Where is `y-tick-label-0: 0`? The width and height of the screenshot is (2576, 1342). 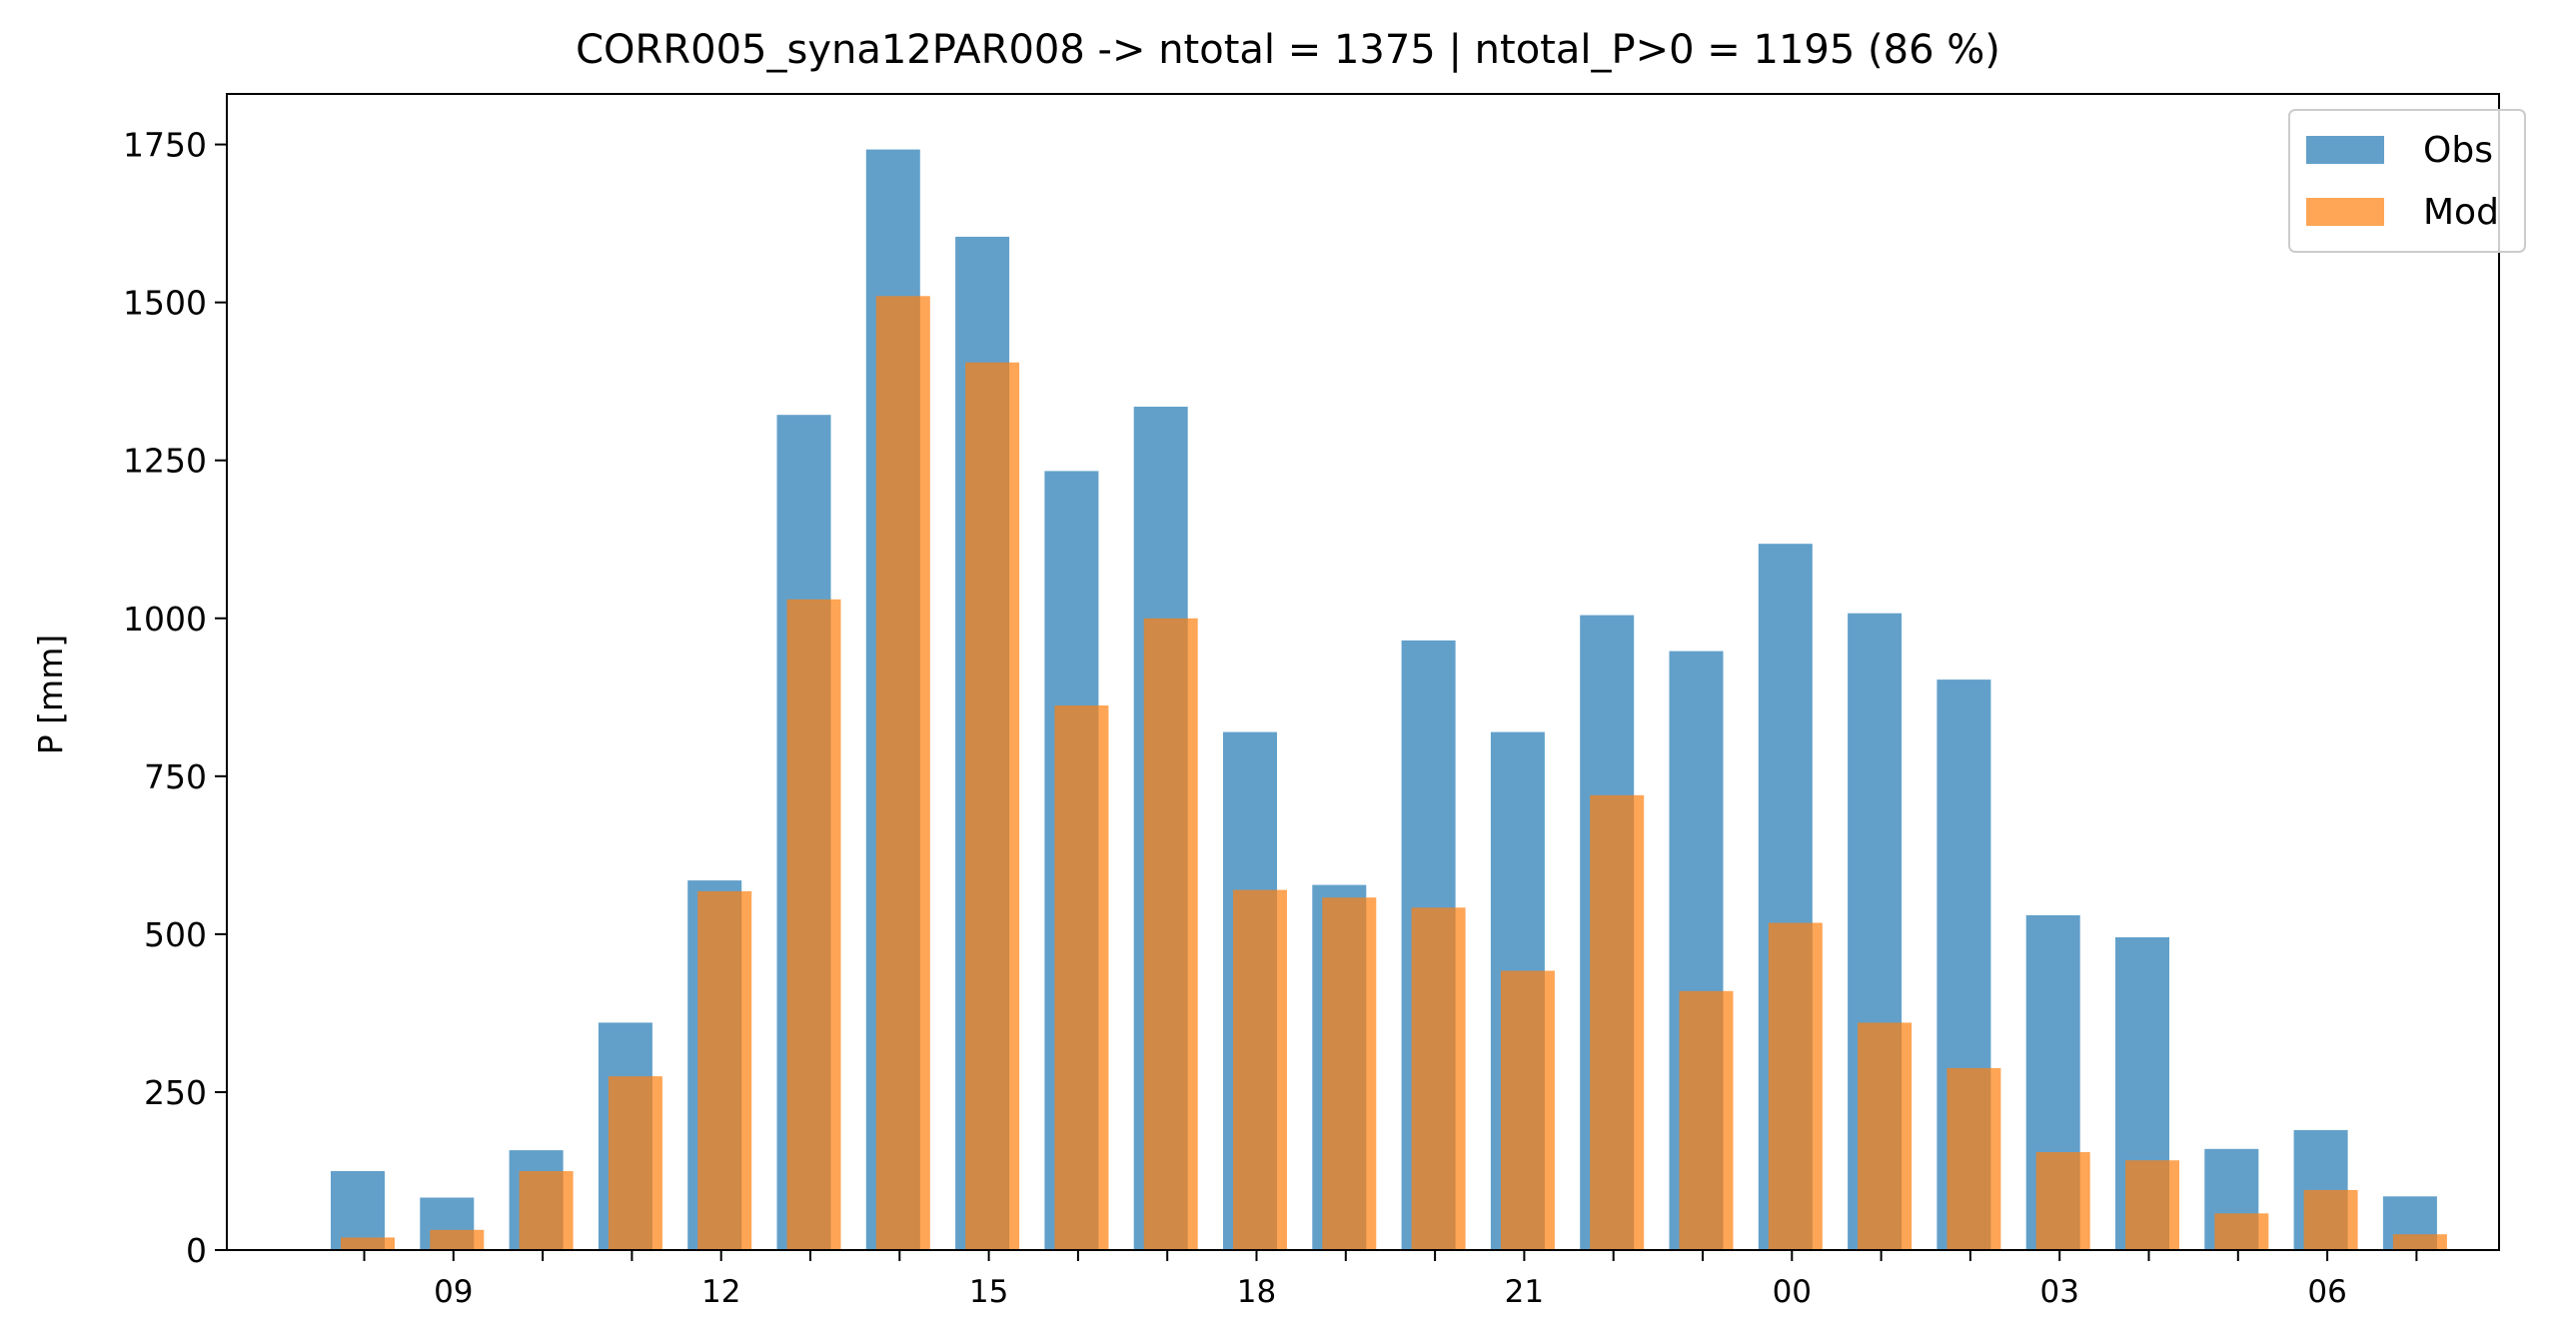
y-tick-label-0: 0 is located at coordinates (196, 1250).